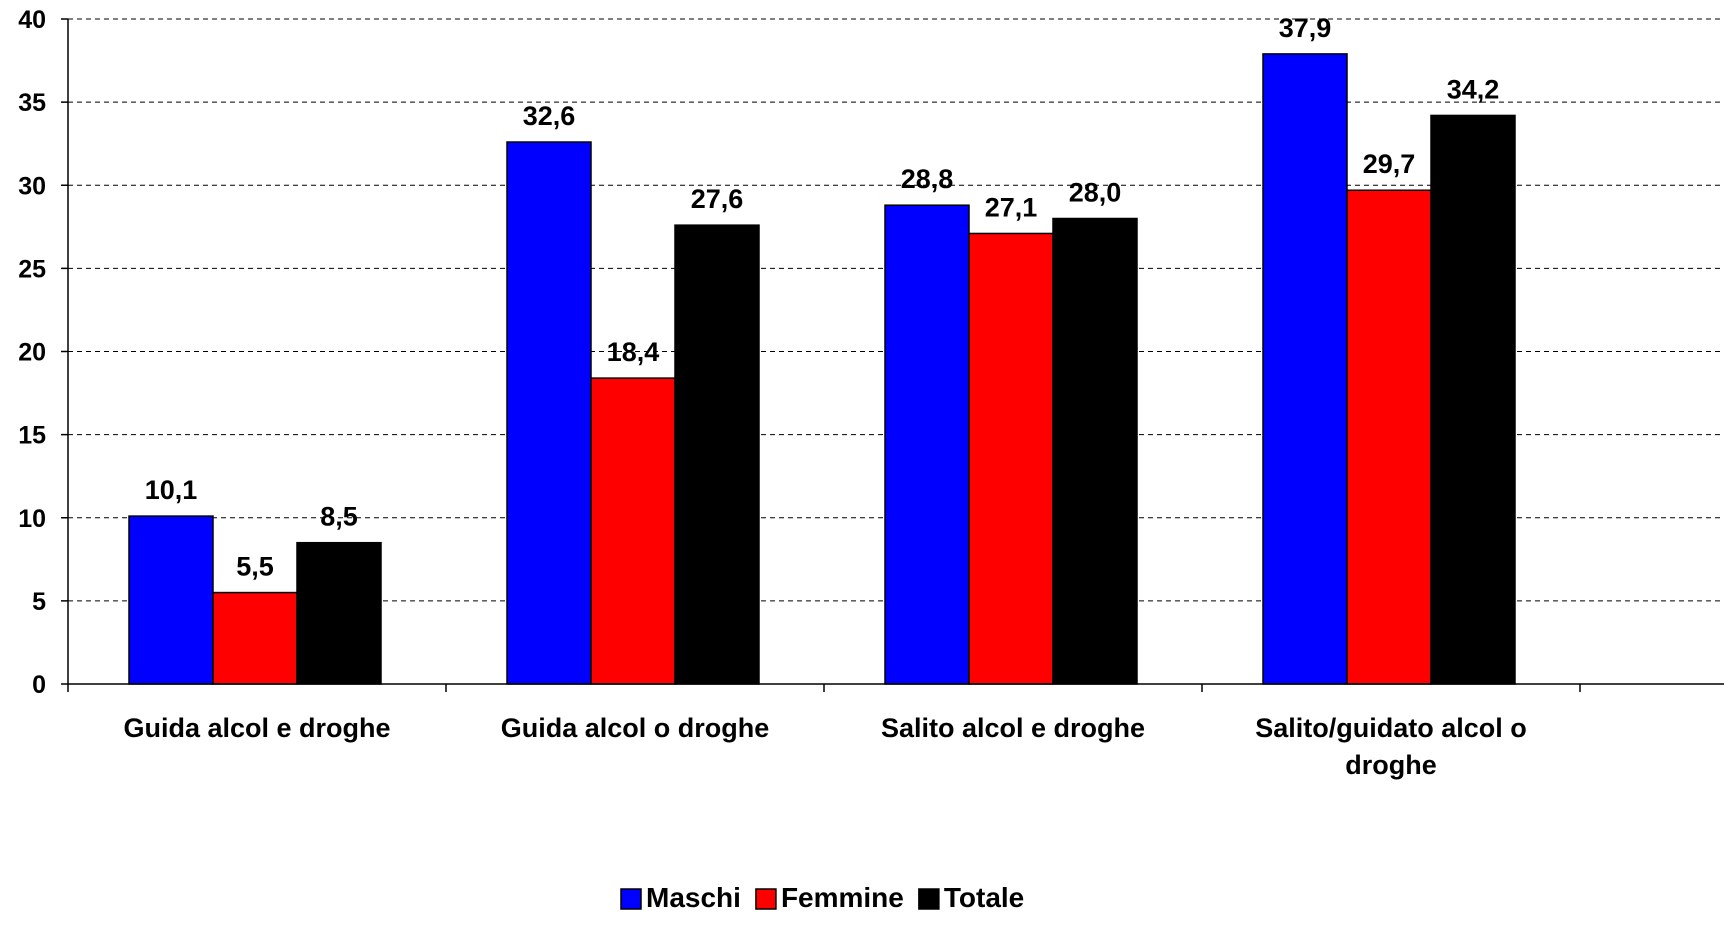 This screenshot has height=933, width=1724. Describe the element at coordinates (842, 897) in the screenshot. I see `legend-label-femmine: Femmine` at that location.